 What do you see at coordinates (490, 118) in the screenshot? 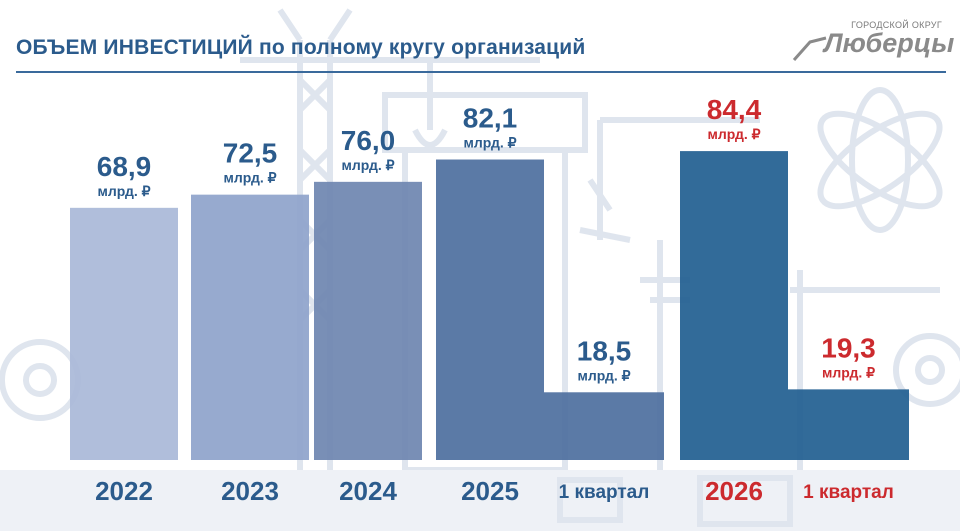
I see `data-label: 82,1` at bounding box center [490, 118].